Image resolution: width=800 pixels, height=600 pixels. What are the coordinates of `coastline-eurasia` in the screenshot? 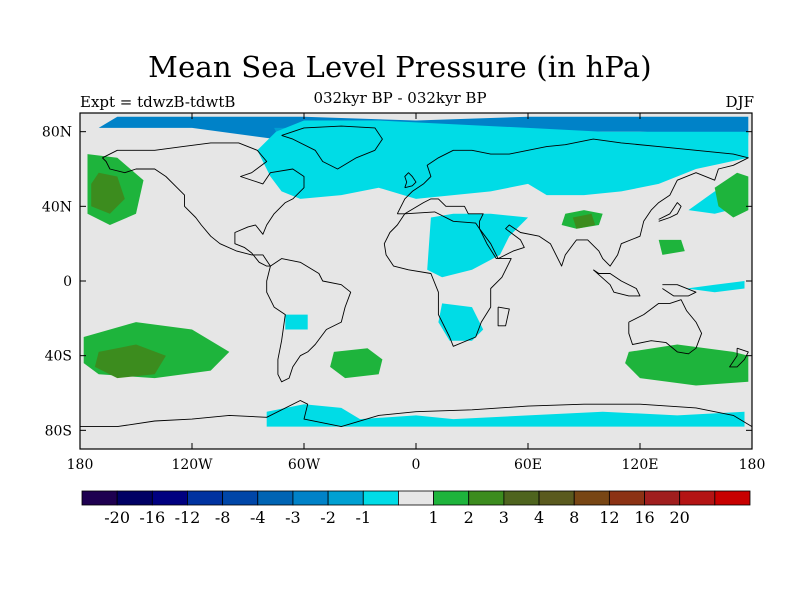 It's located at (572, 202).